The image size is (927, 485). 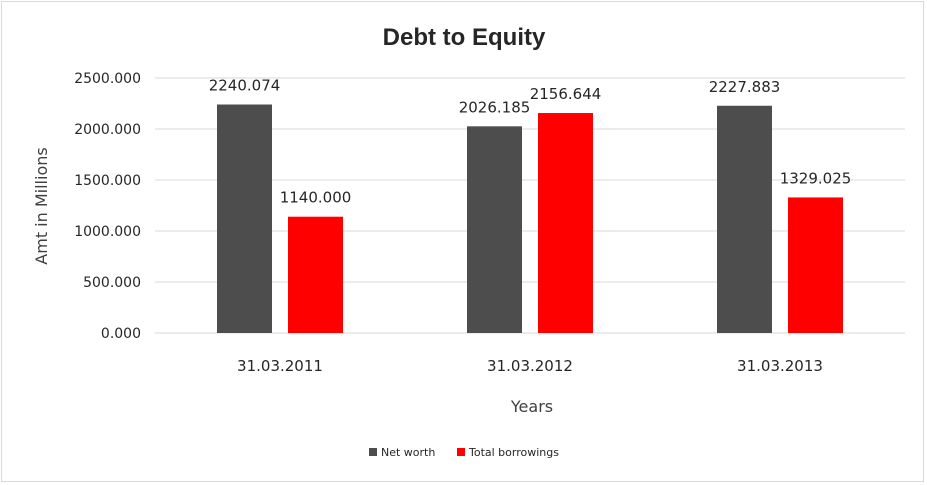 What do you see at coordinates (107, 130) in the screenshot?
I see `y-tick-label: 2000.000` at bounding box center [107, 130].